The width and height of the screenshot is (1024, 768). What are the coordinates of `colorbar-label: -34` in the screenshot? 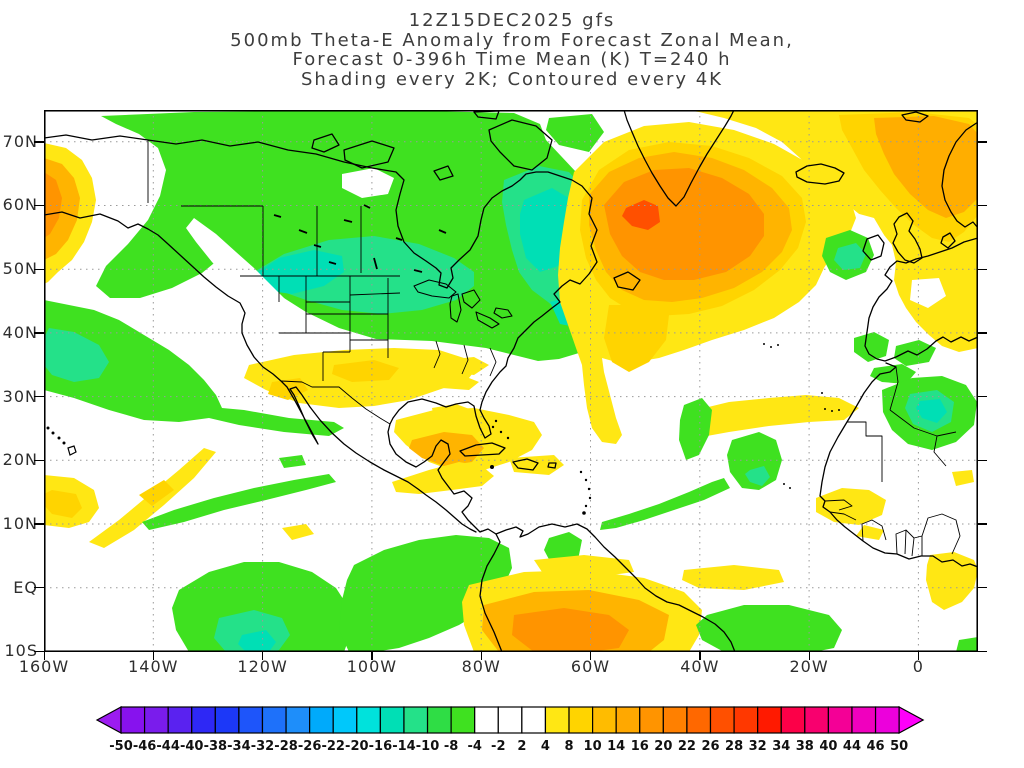 It's located at (239, 746).